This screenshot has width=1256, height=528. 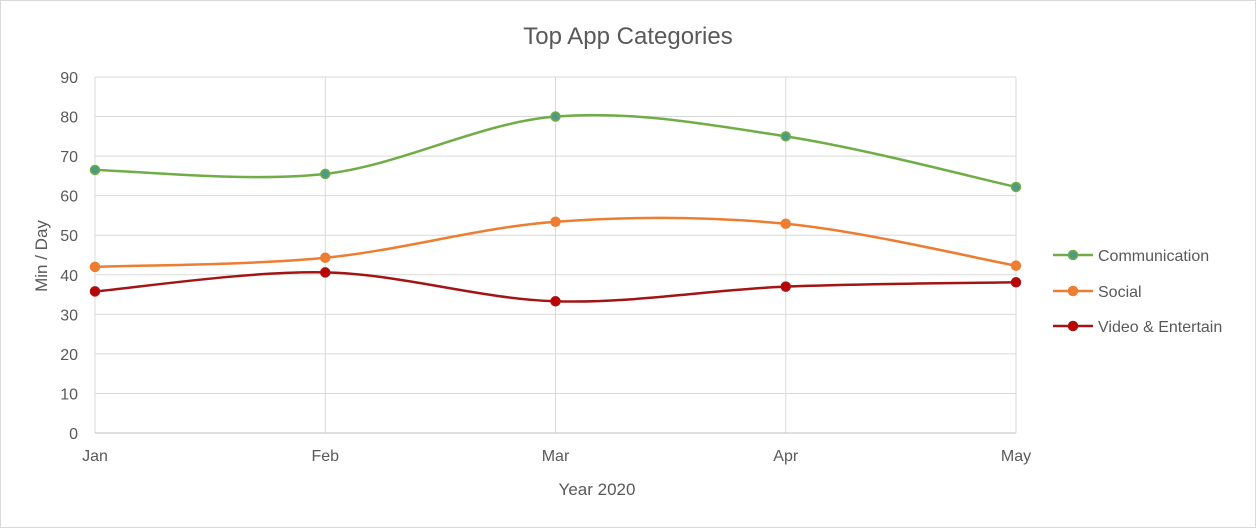 What do you see at coordinates (69, 78) in the screenshot?
I see `y-tick-label: 90` at bounding box center [69, 78].